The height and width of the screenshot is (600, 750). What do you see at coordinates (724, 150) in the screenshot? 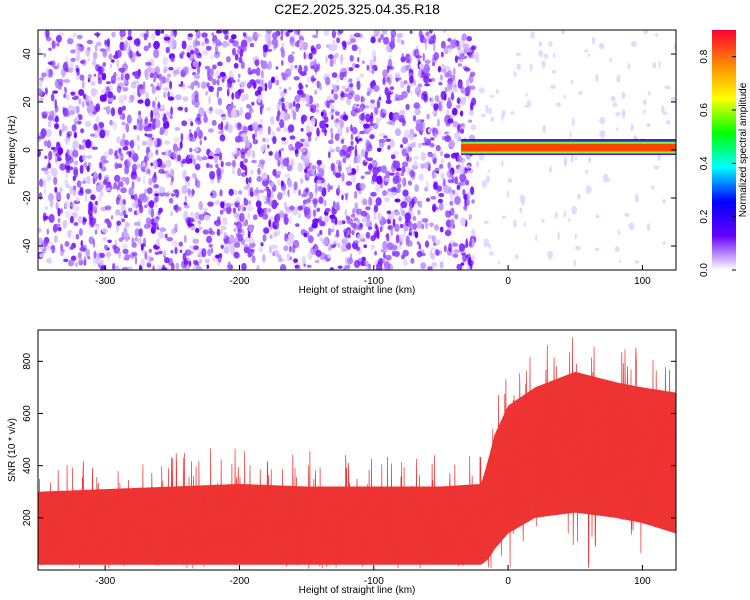
I see `colorbar-gradient` at bounding box center [724, 150].